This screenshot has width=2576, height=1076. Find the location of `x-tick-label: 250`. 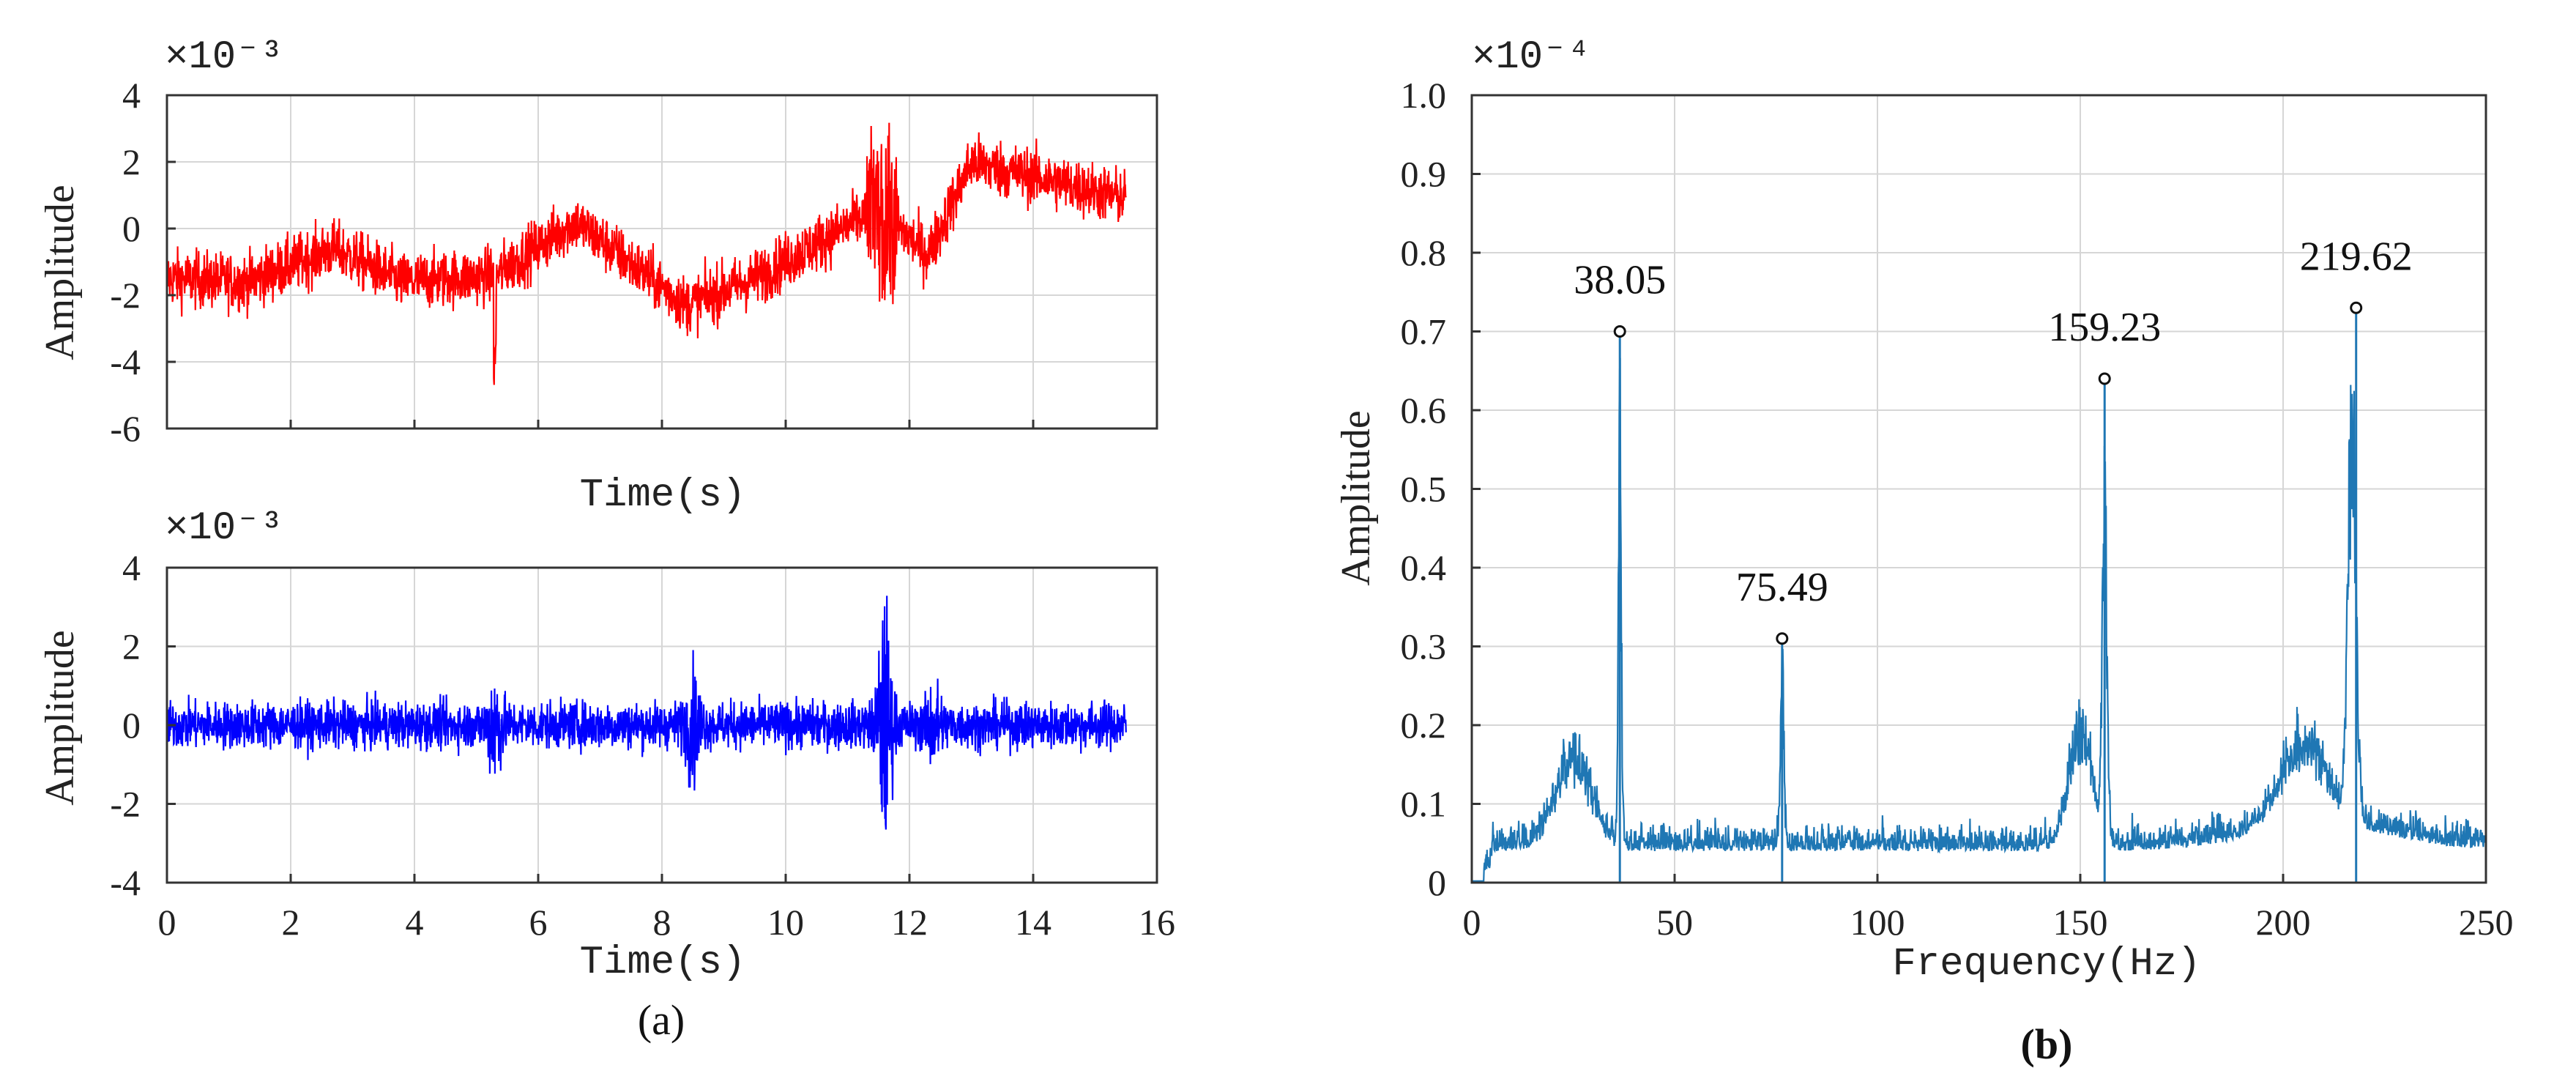

x-tick-label: 250 is located at coordinates (2486, 923).